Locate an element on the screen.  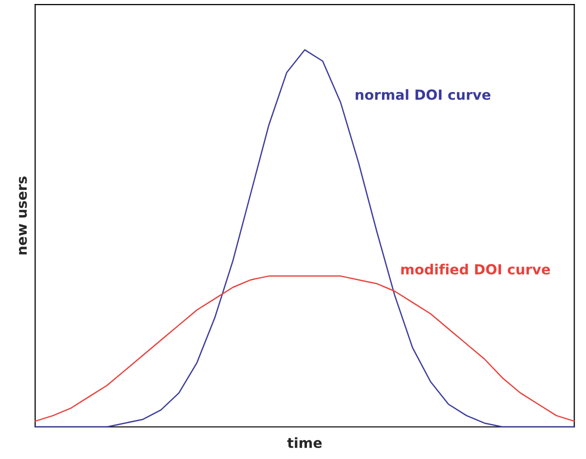
y-axis-title: new users is located at coordinates (22, 215).